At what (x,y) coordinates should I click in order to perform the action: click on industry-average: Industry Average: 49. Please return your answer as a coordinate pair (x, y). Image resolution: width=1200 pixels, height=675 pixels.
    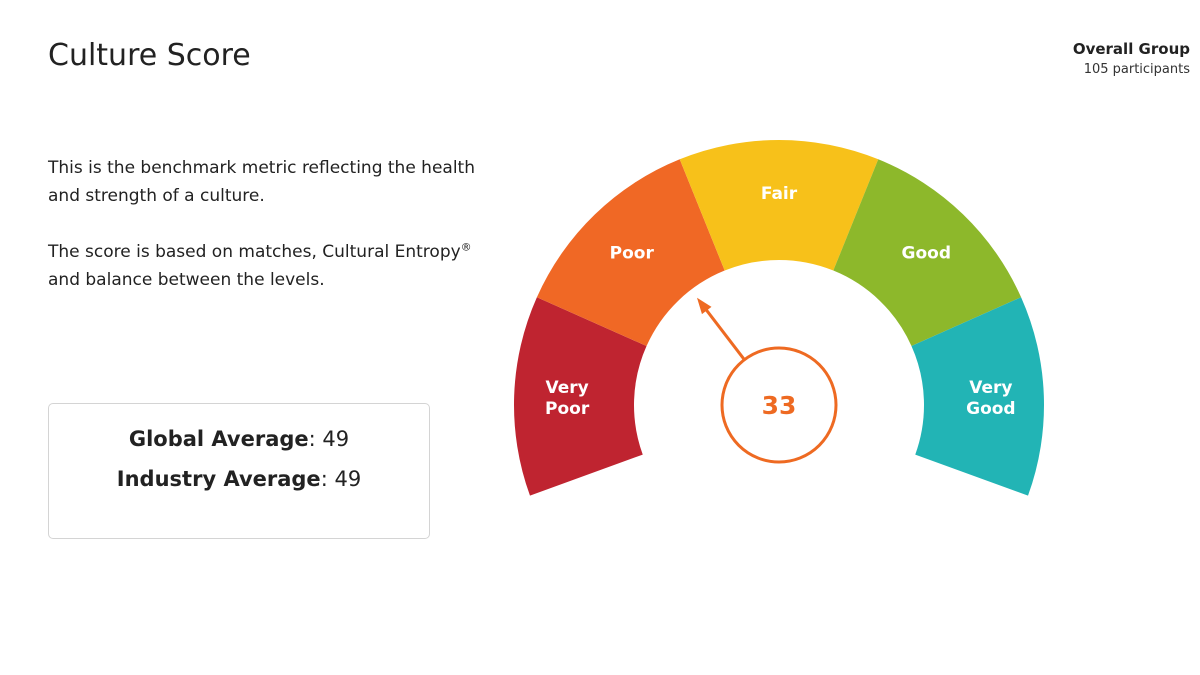
    Looking at the image, I should click on (239, 479).